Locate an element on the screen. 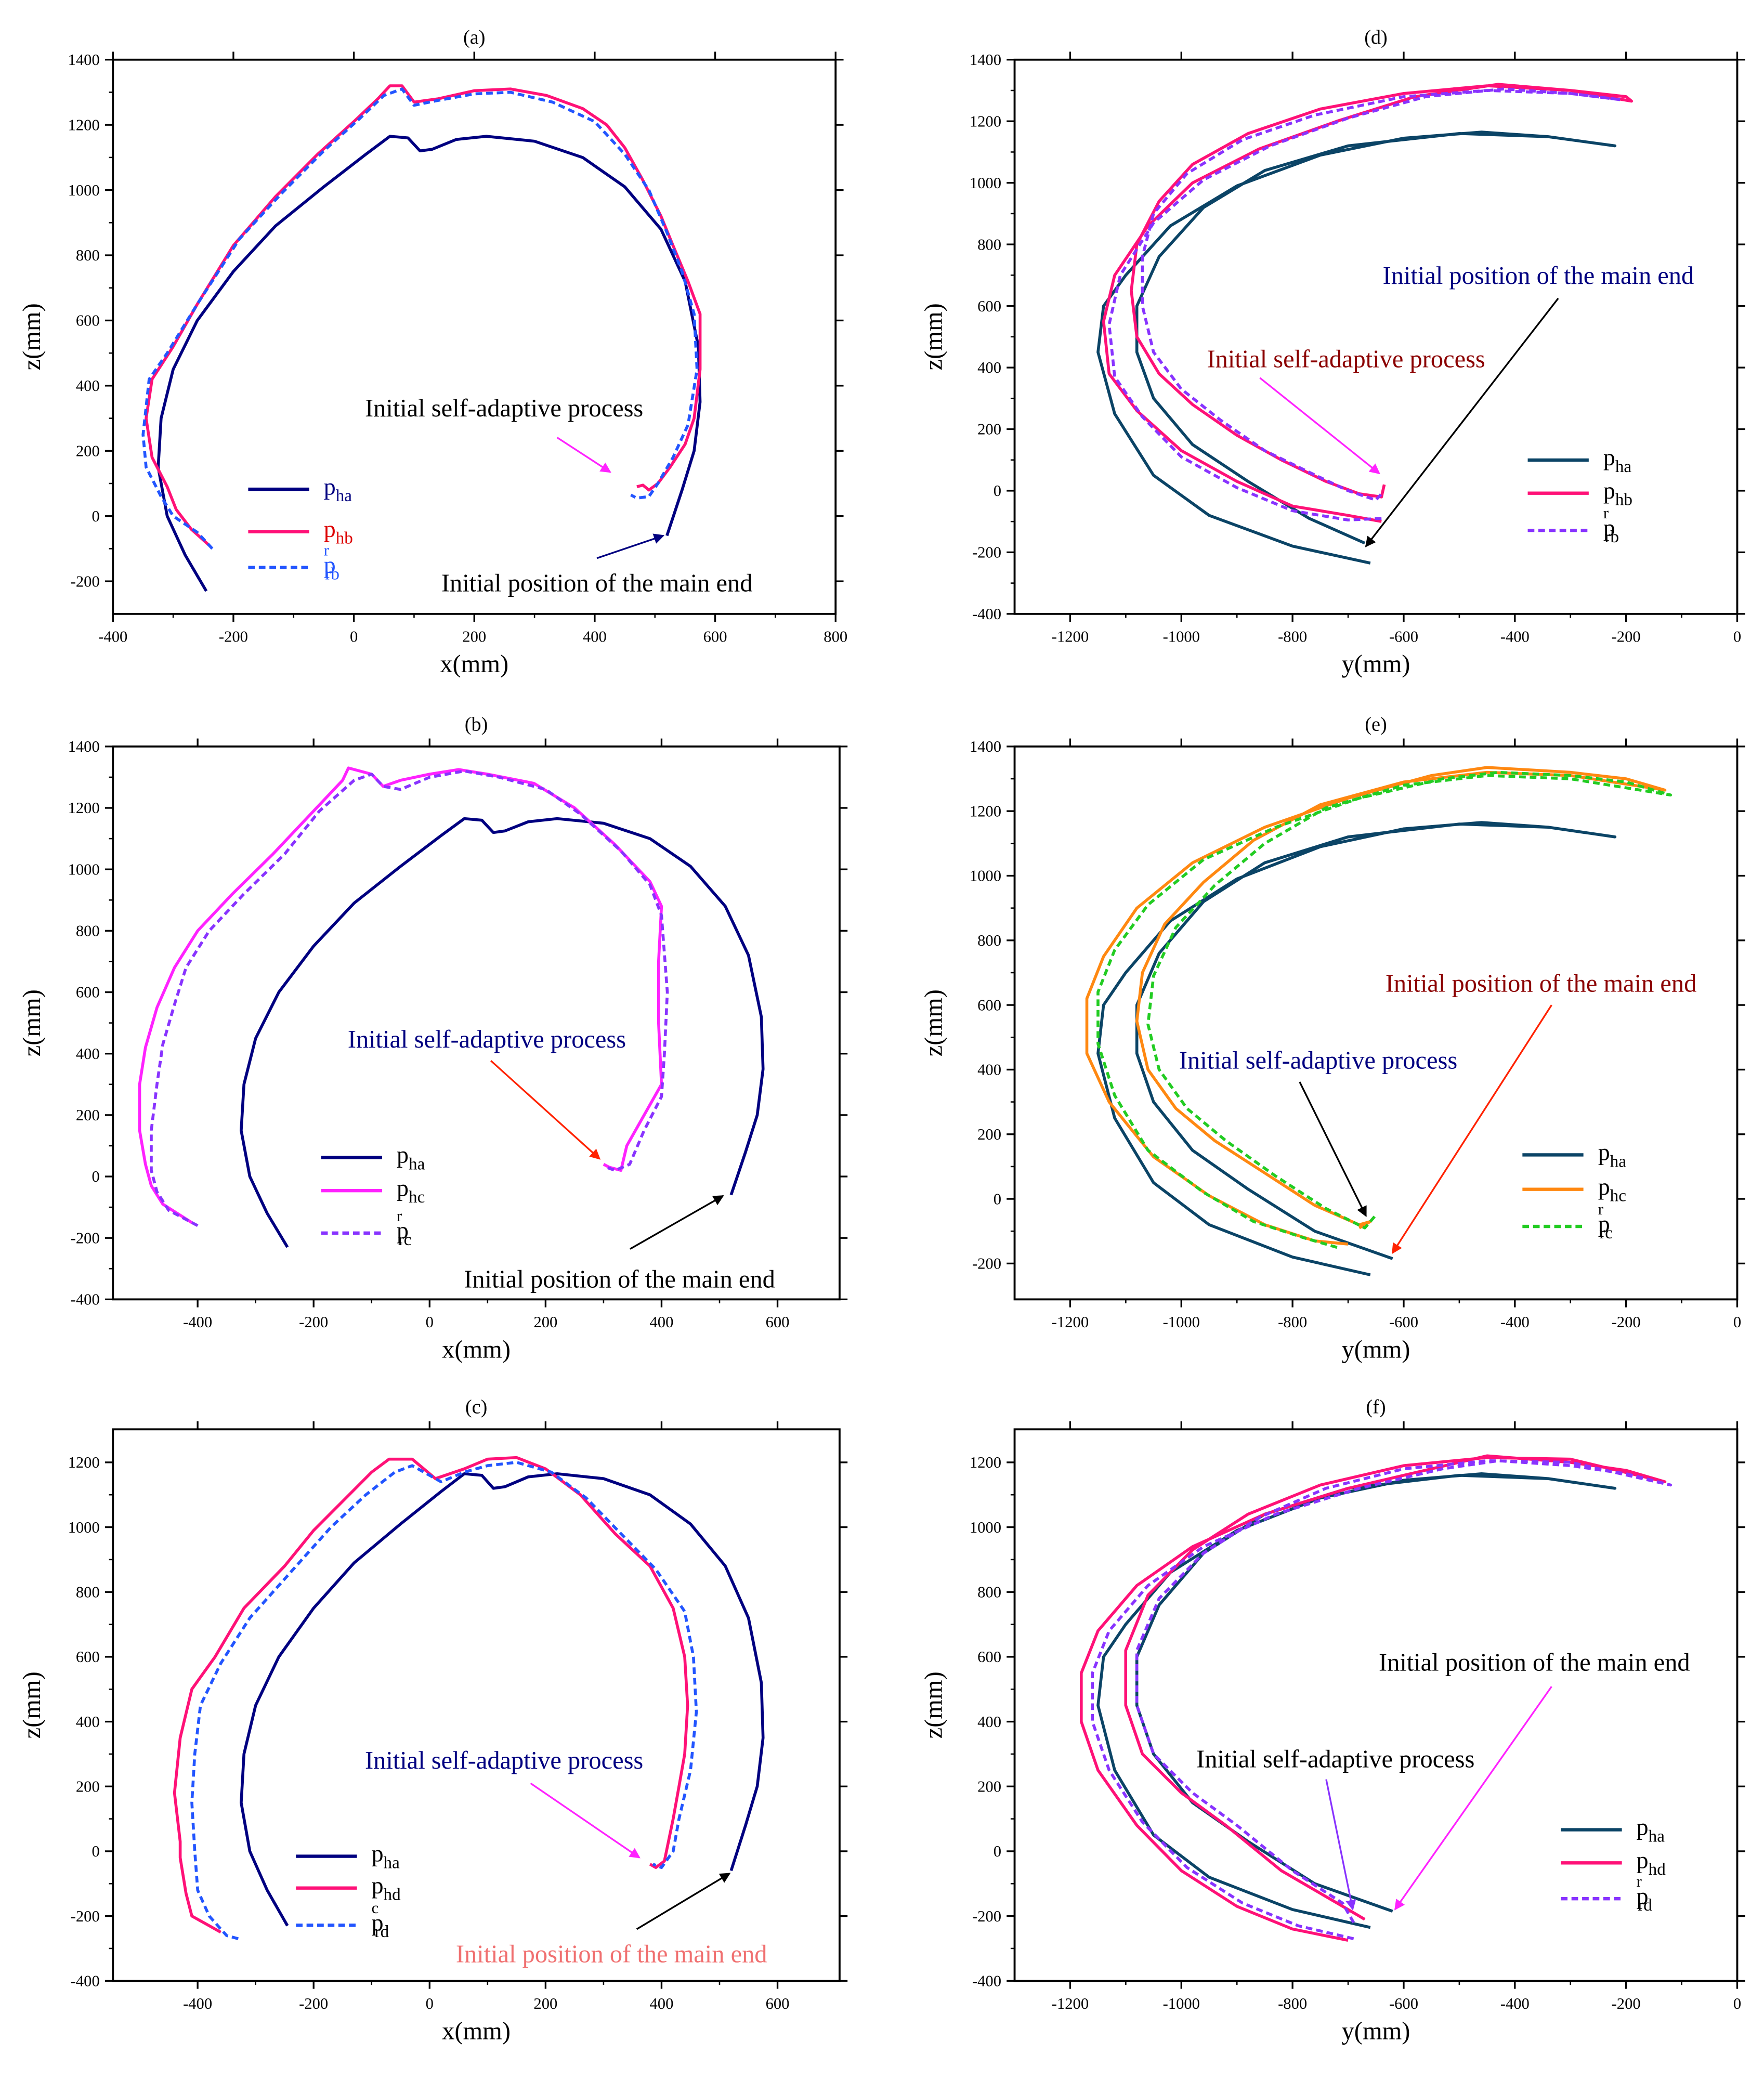  series-line-rb is located at coordinates (1364, 304).